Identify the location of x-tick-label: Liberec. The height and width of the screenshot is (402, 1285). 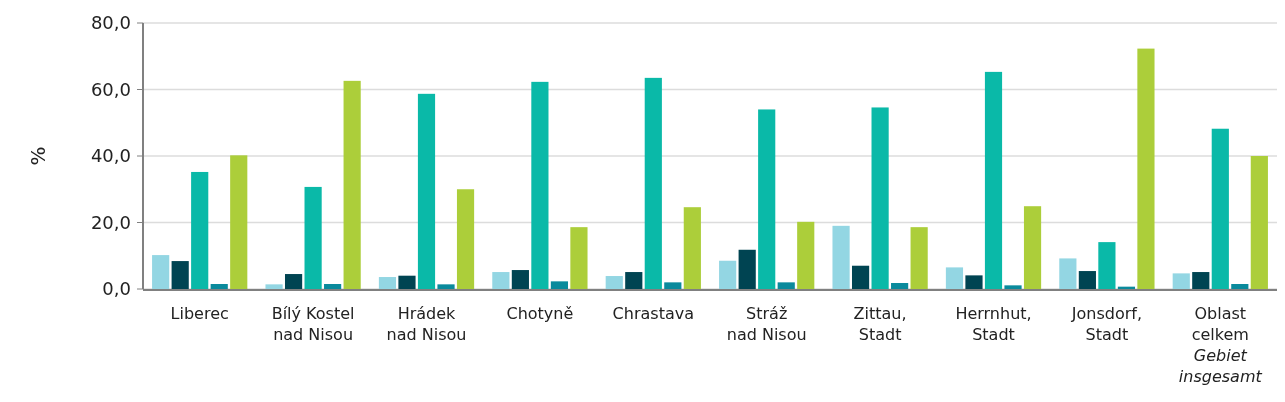
(199, 313).